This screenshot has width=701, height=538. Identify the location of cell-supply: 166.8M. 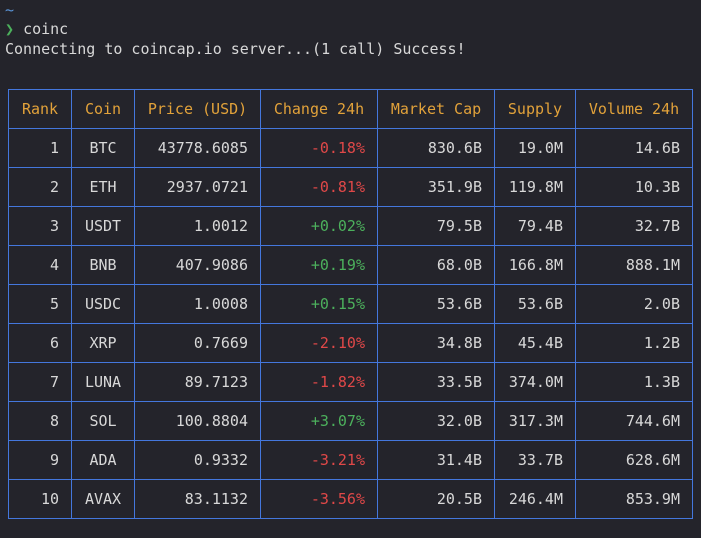
(535, 265).